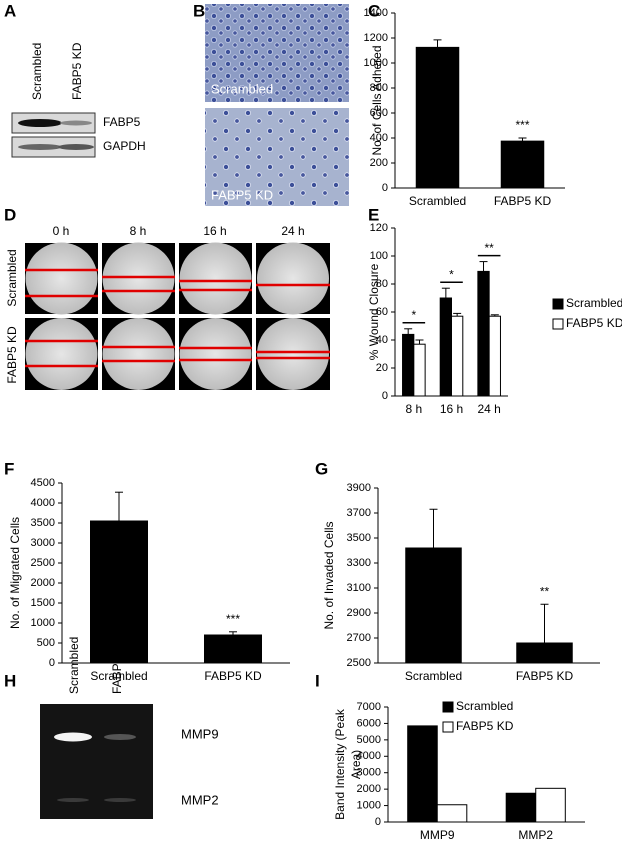  Describe the element at coordinates (374, 311) in the screenshot. I see `y-axis-label: % Wound Closure` at that location.